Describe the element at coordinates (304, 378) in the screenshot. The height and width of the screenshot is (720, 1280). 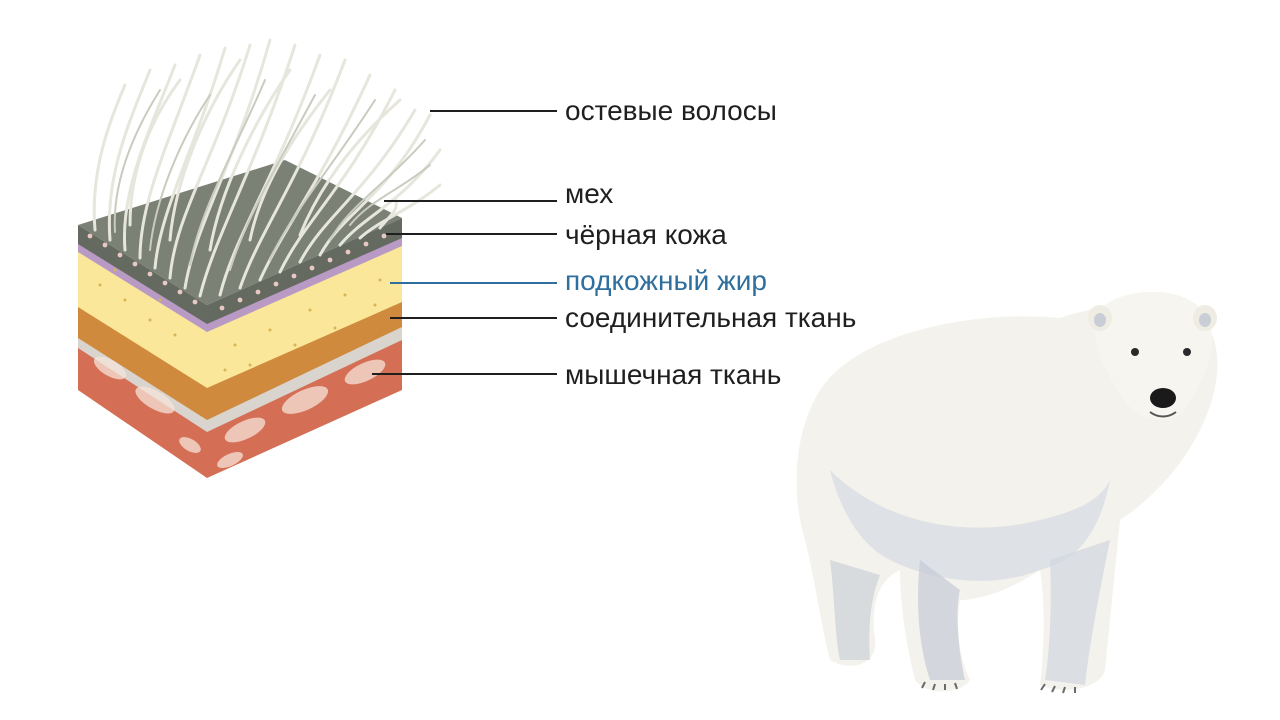
I see `connective-light-right` at that location.